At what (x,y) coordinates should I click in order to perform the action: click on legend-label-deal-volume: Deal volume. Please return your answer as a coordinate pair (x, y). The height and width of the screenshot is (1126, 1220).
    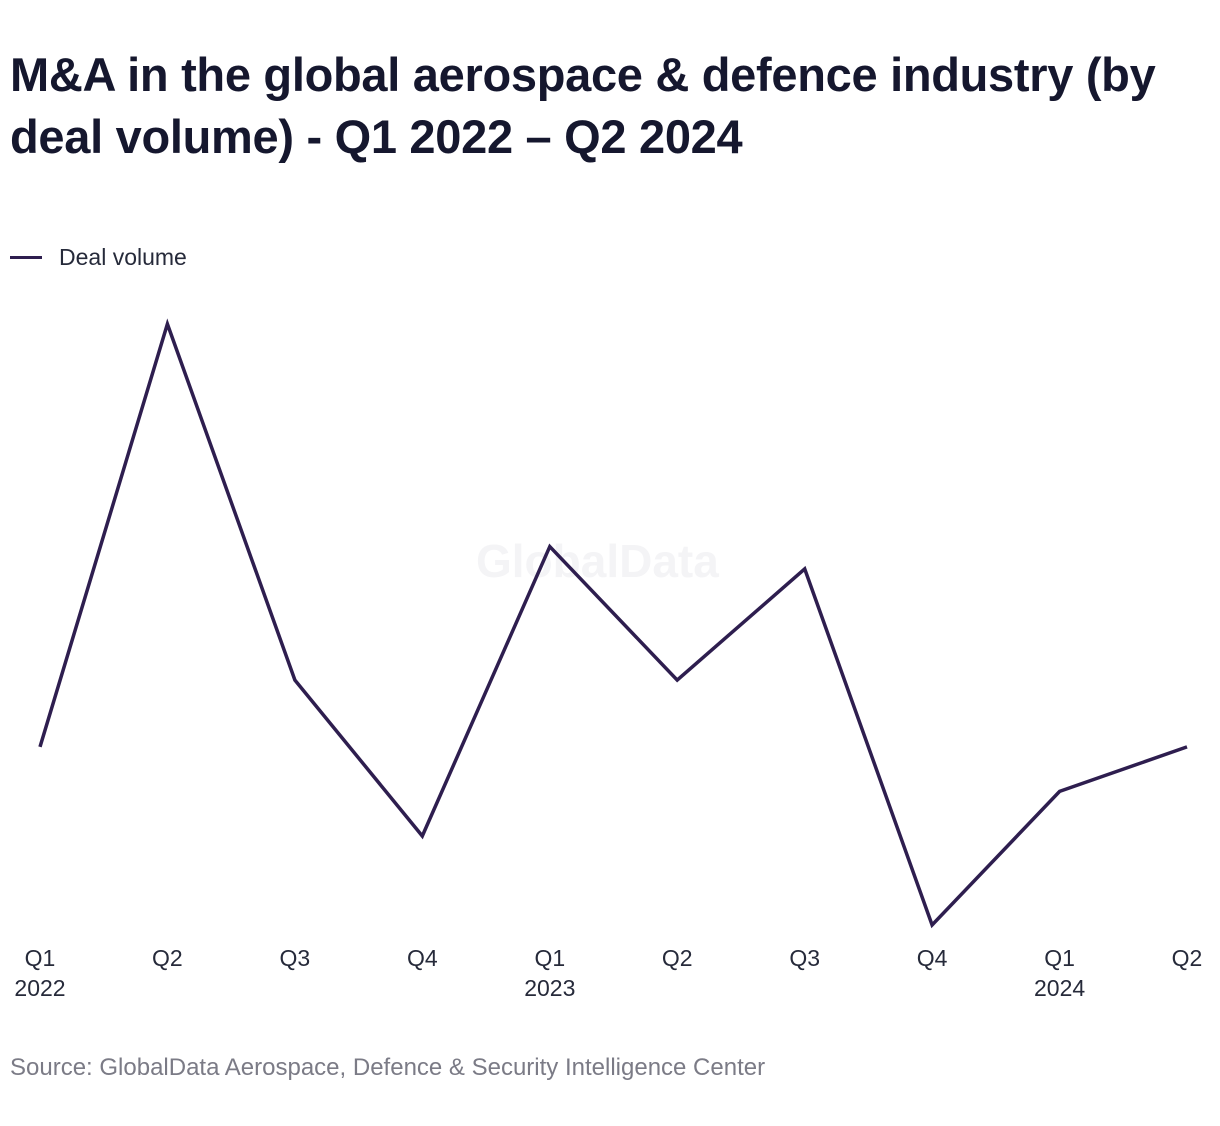
    Looking at the image, I should click on (123, 256).